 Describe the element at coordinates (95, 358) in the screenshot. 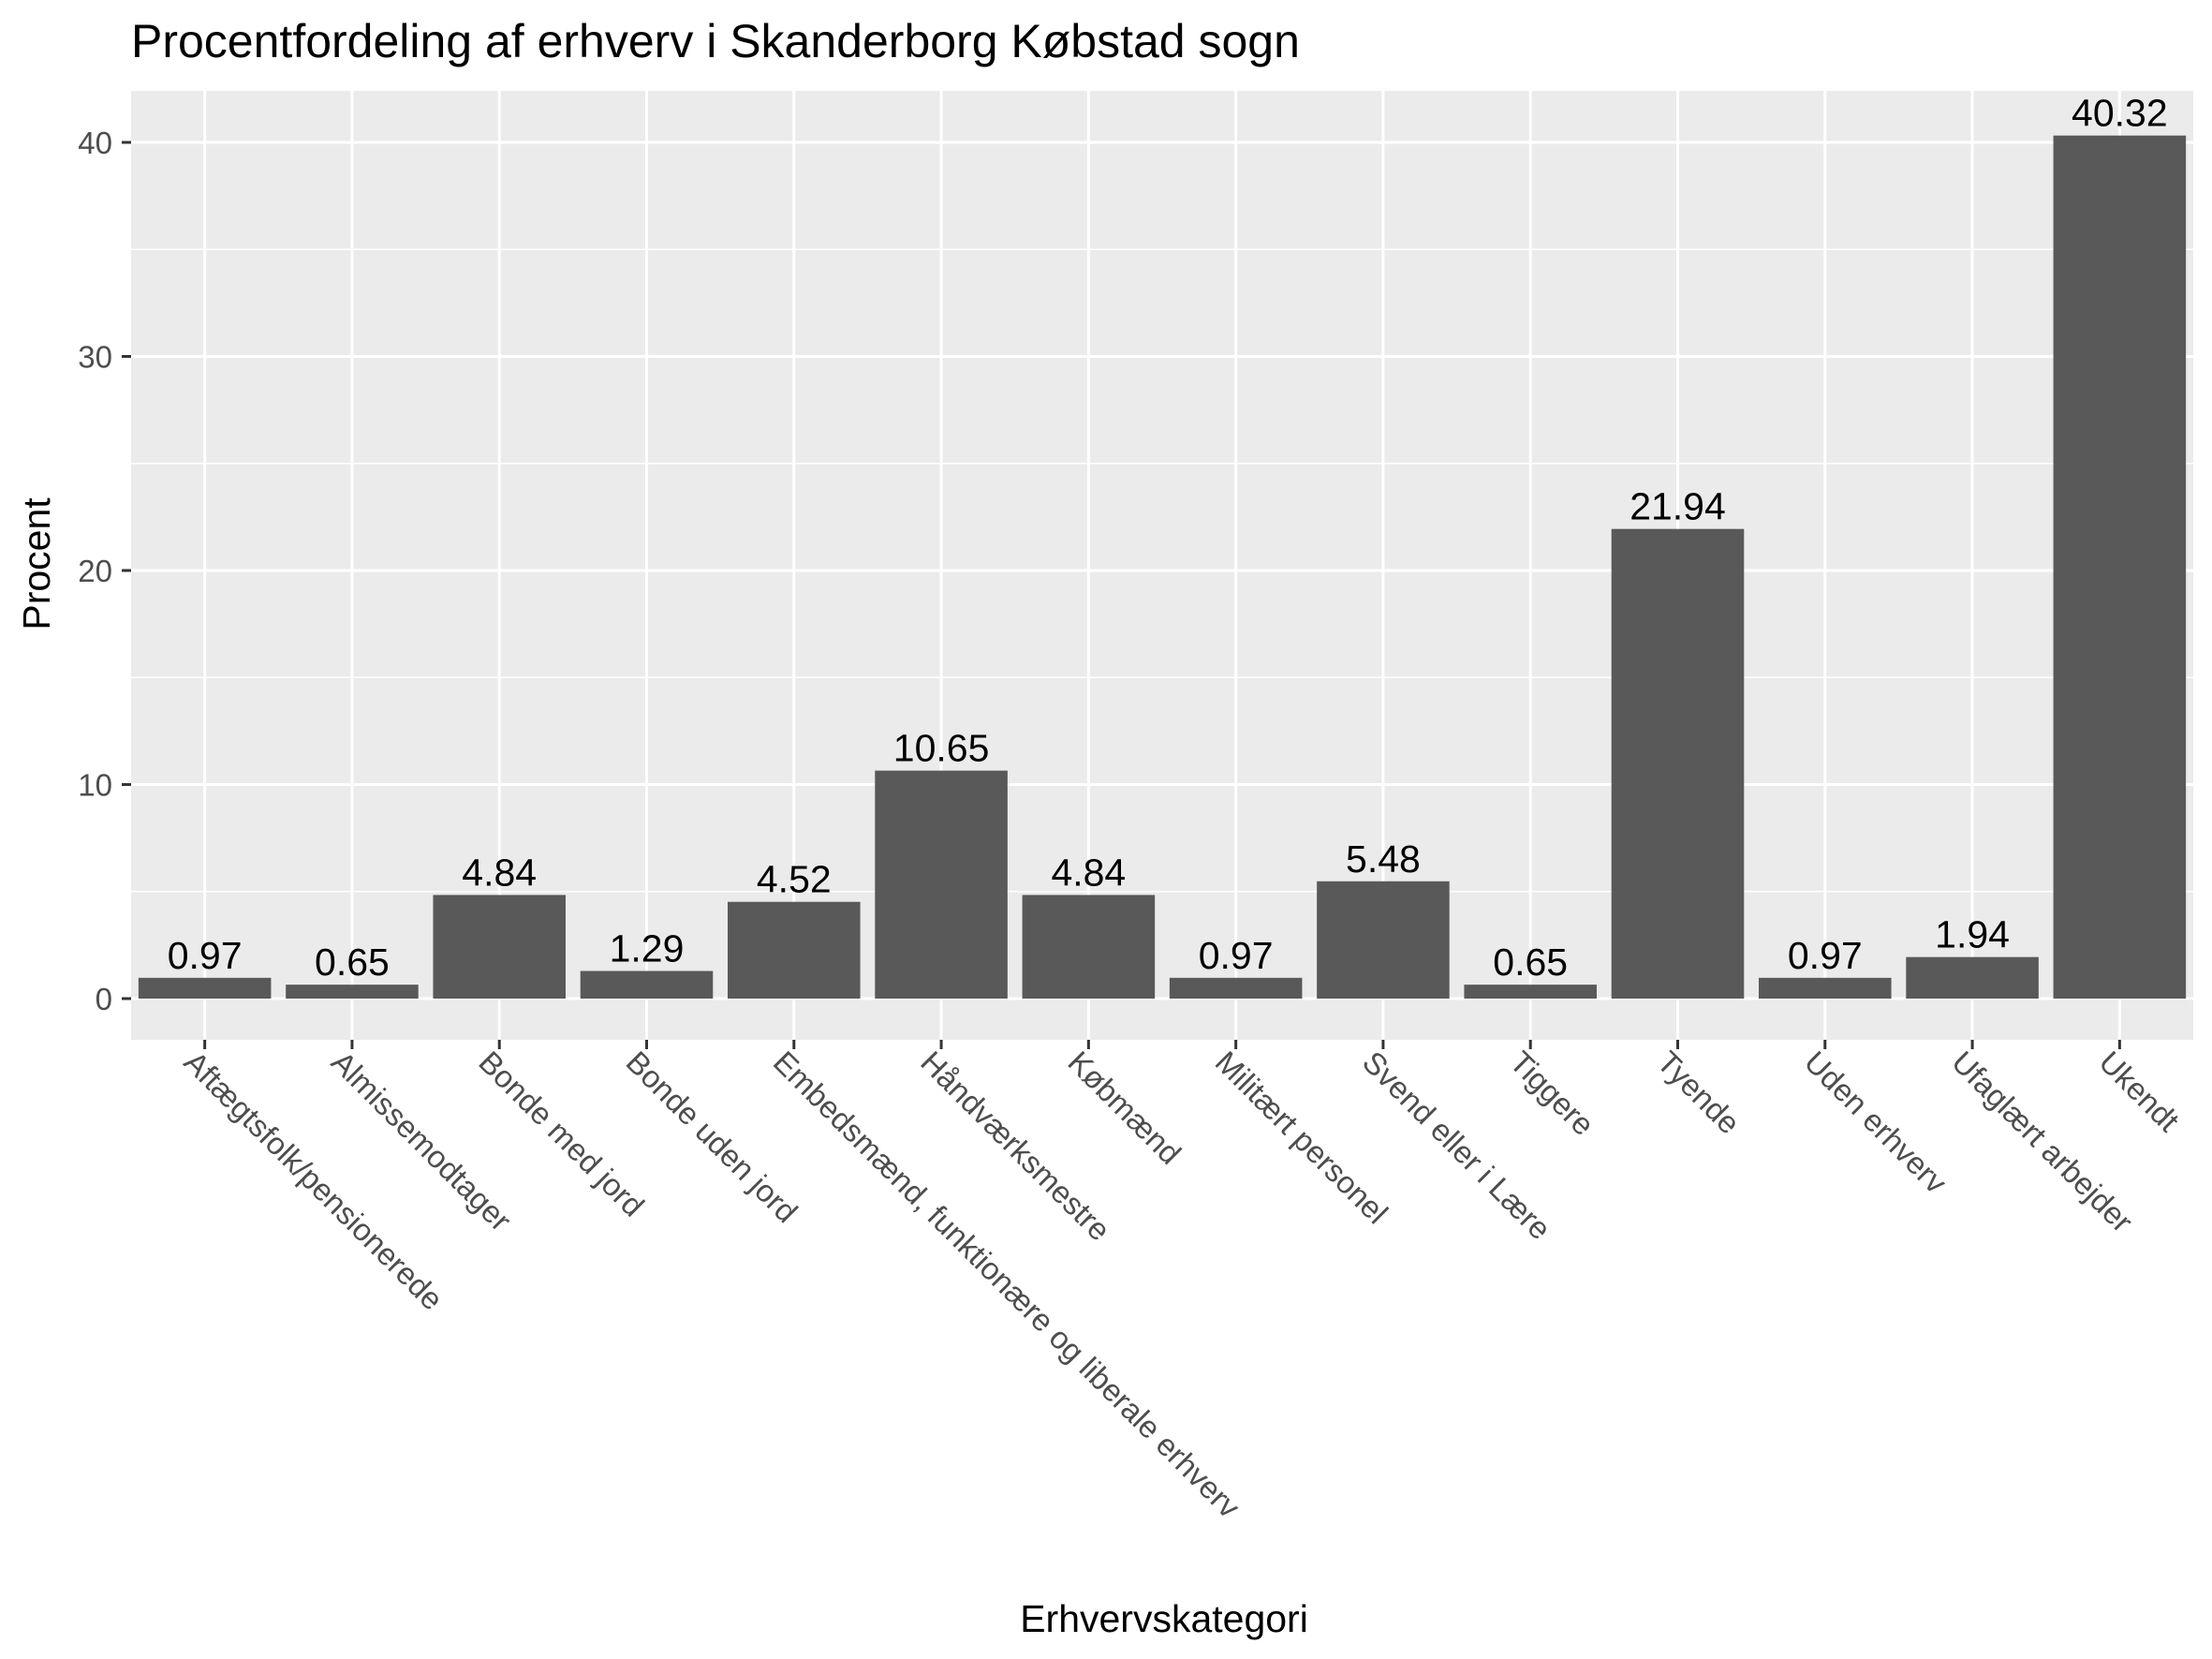

I see `y-tick-label: 30` at that location.